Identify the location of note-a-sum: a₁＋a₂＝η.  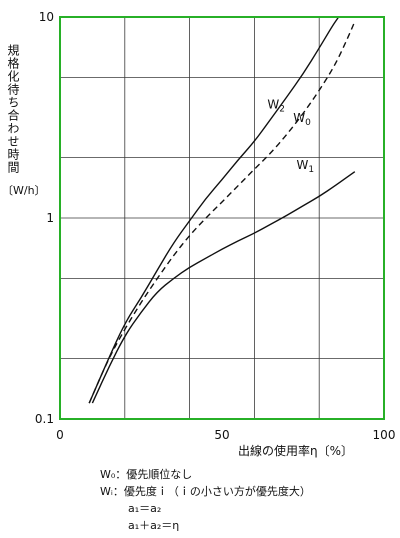
(154, 525).